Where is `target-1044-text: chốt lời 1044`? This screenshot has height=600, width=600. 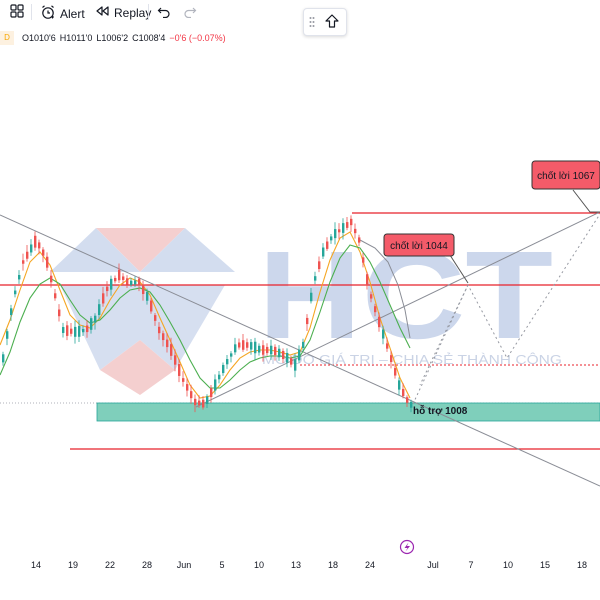
target-1044-text: chốt lời 1044 is located at coordinates (419, 246).